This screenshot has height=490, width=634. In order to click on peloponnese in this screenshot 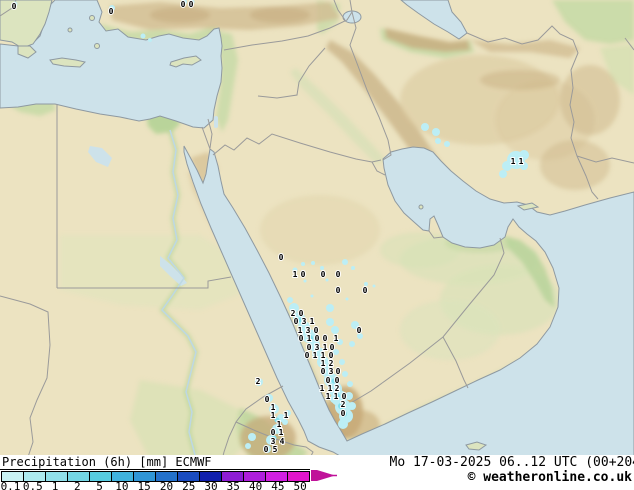, I will do `click(27, 52)`.